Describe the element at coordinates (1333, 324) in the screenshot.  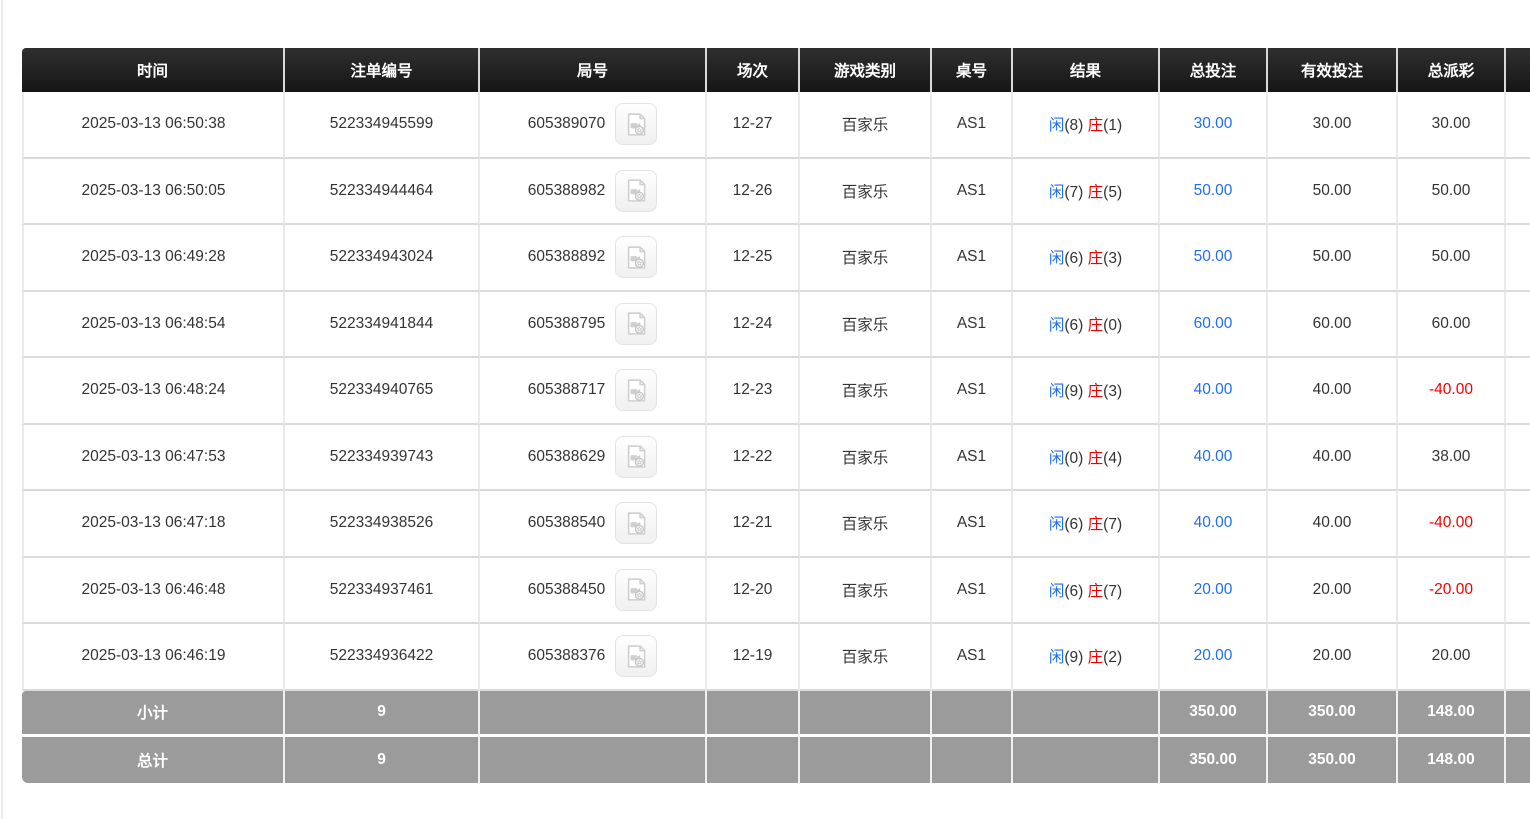
I see `cell-valid-bet: 60.00` at that location.